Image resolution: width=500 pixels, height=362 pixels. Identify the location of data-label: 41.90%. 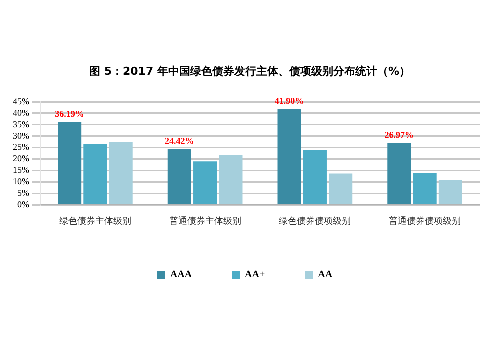
(289, 101).